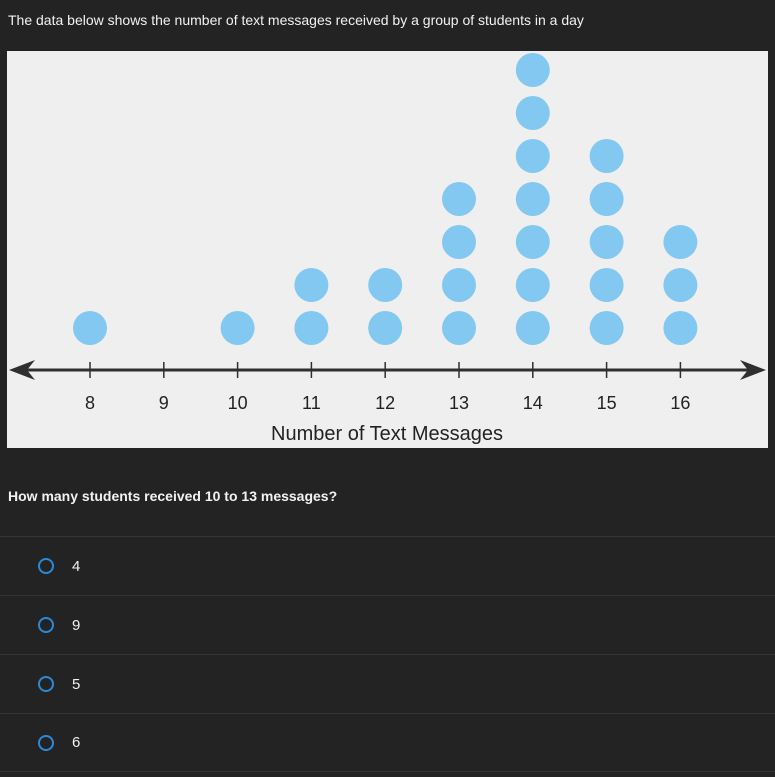 The image size is (775, 777). What do you see at coordinates (753, 370) in the screenshot?
I see `right-arrow-icon` at bounding box center [753, 370].